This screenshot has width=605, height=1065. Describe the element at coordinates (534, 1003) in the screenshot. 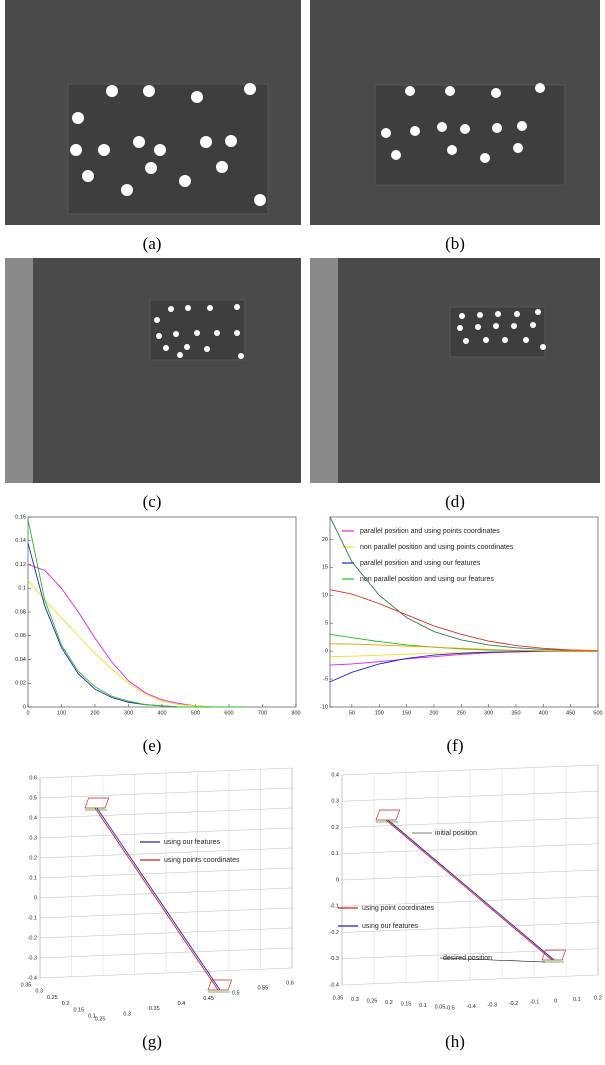

I see `y-tick-label: -0.1` at that location.